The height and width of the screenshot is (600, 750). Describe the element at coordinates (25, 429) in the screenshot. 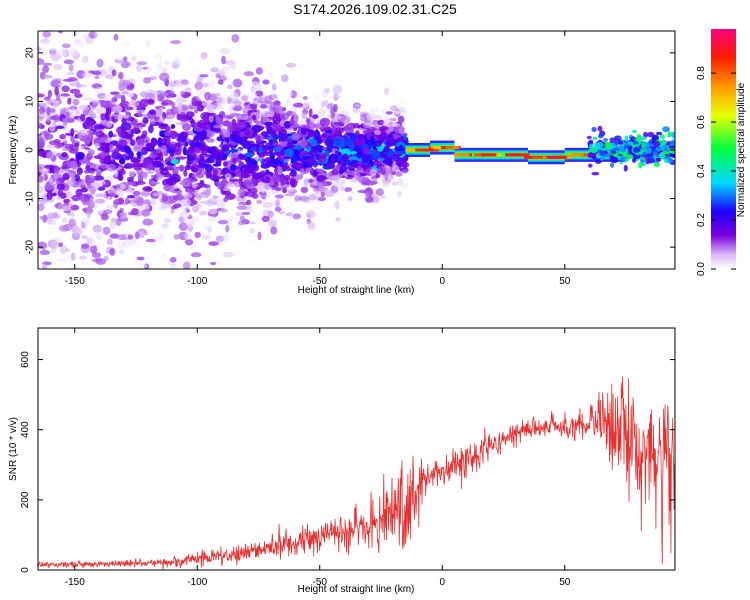

I see `snr-y-tick-label: 400` at that location.